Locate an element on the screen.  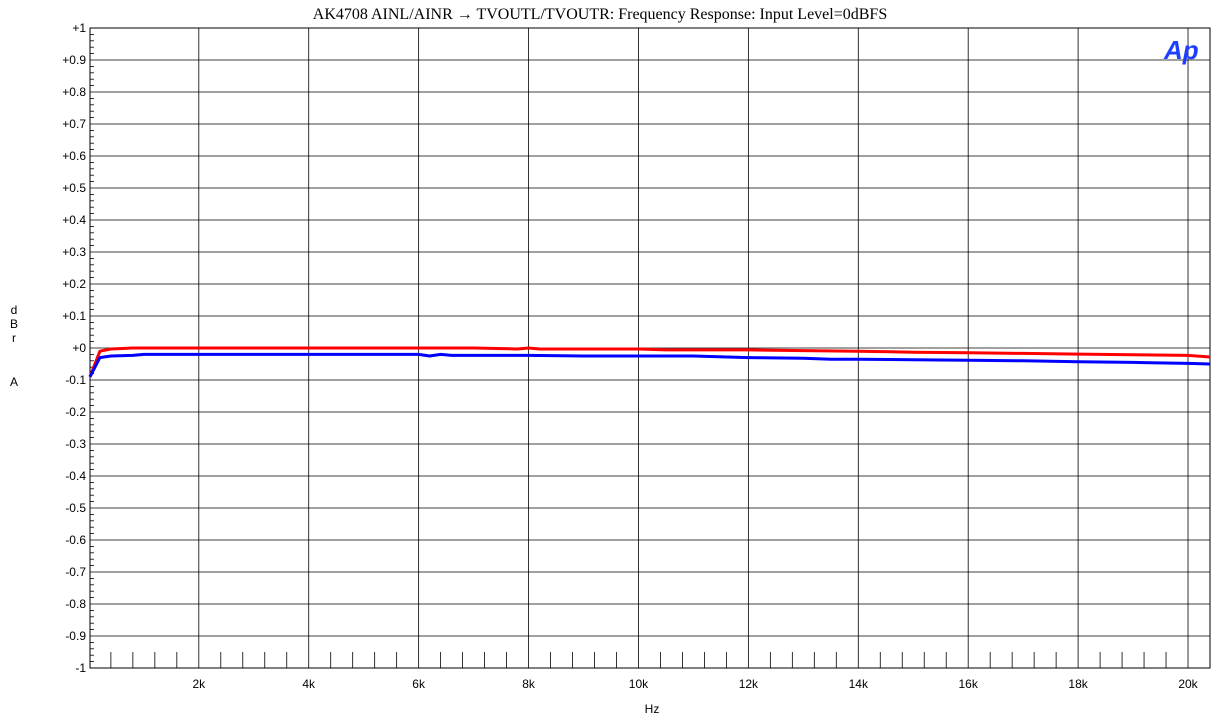
y-tick-label: -0.2 is located at coordinates (75, 412).